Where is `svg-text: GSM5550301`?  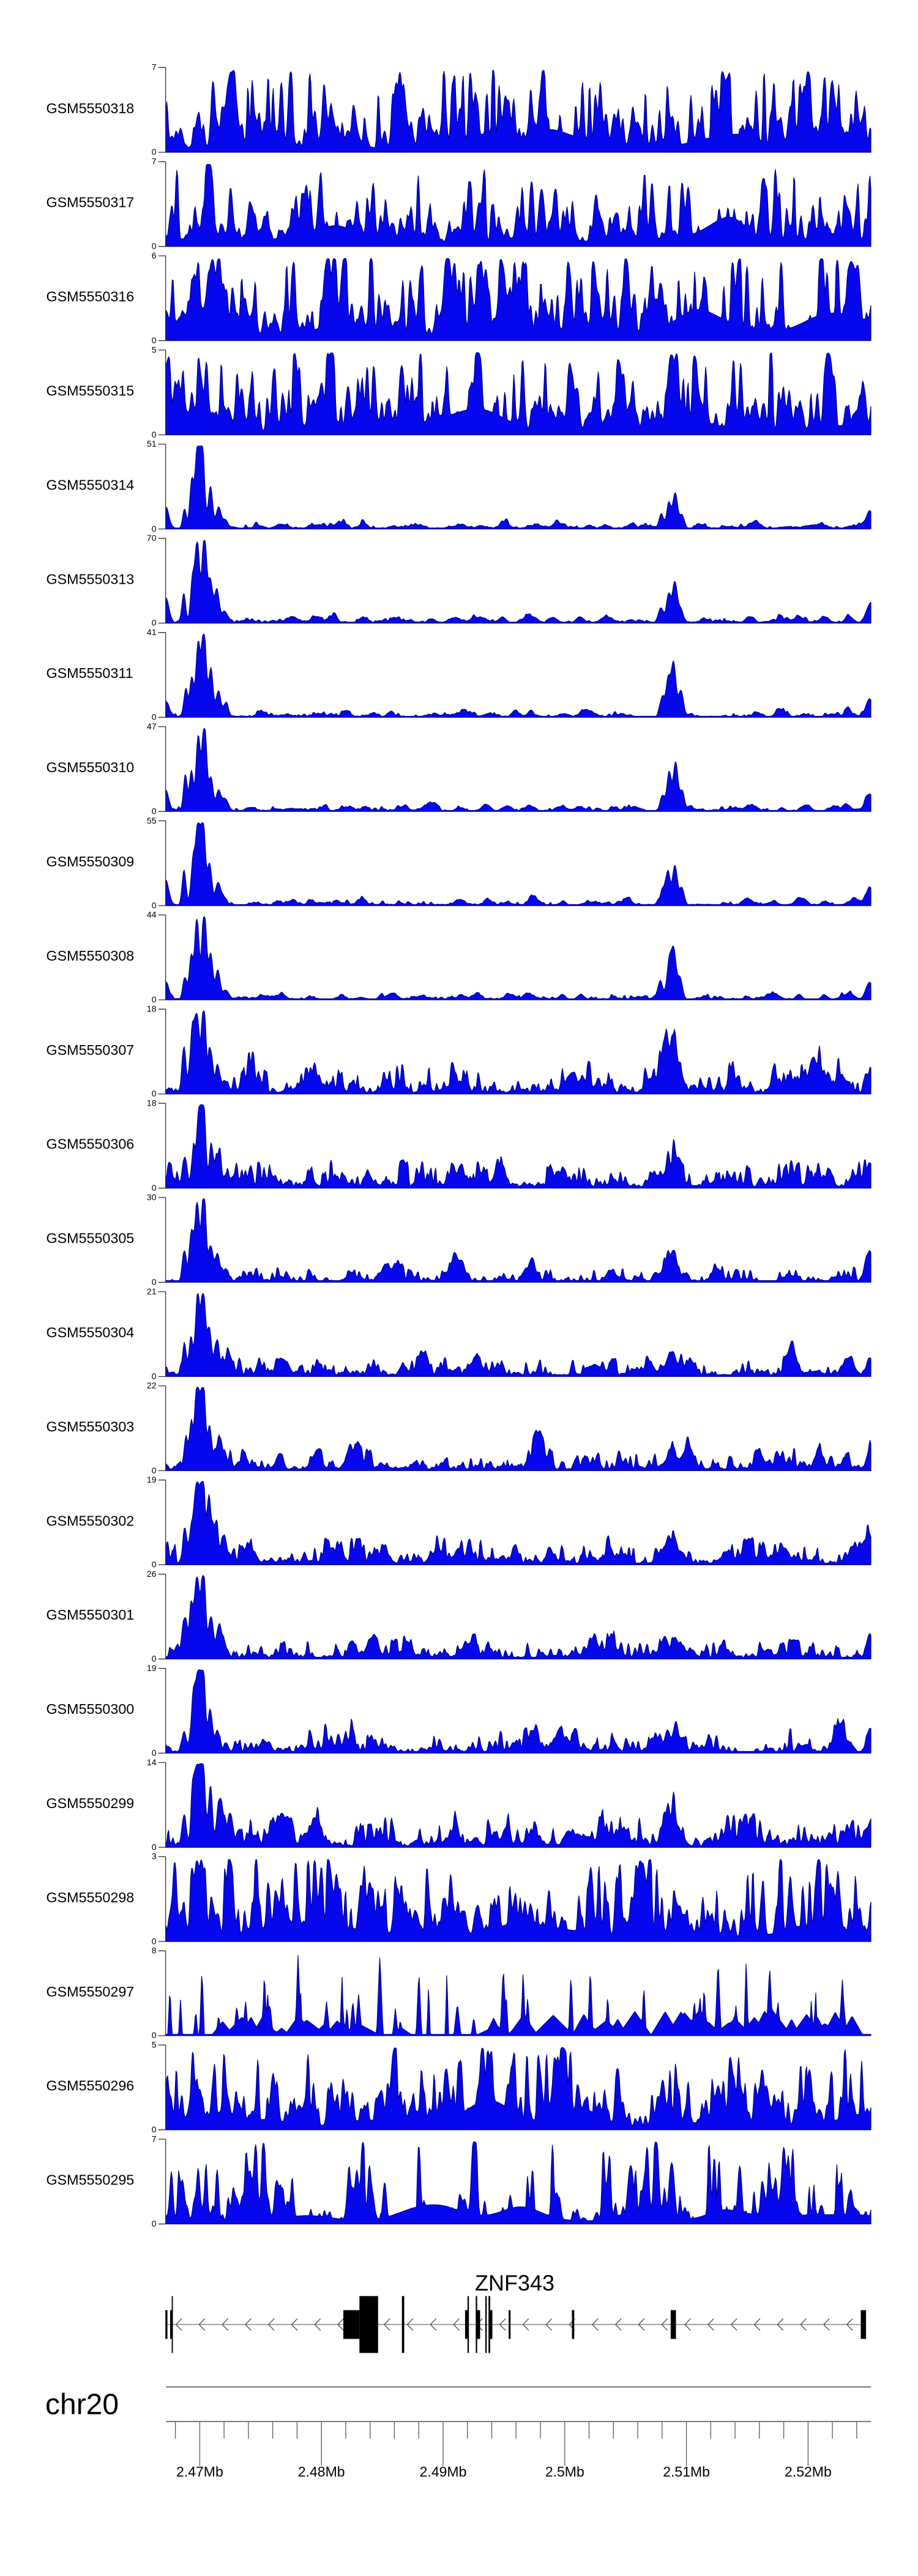 svg-text: GSM5550301 is located at coordinates (91, 1615).